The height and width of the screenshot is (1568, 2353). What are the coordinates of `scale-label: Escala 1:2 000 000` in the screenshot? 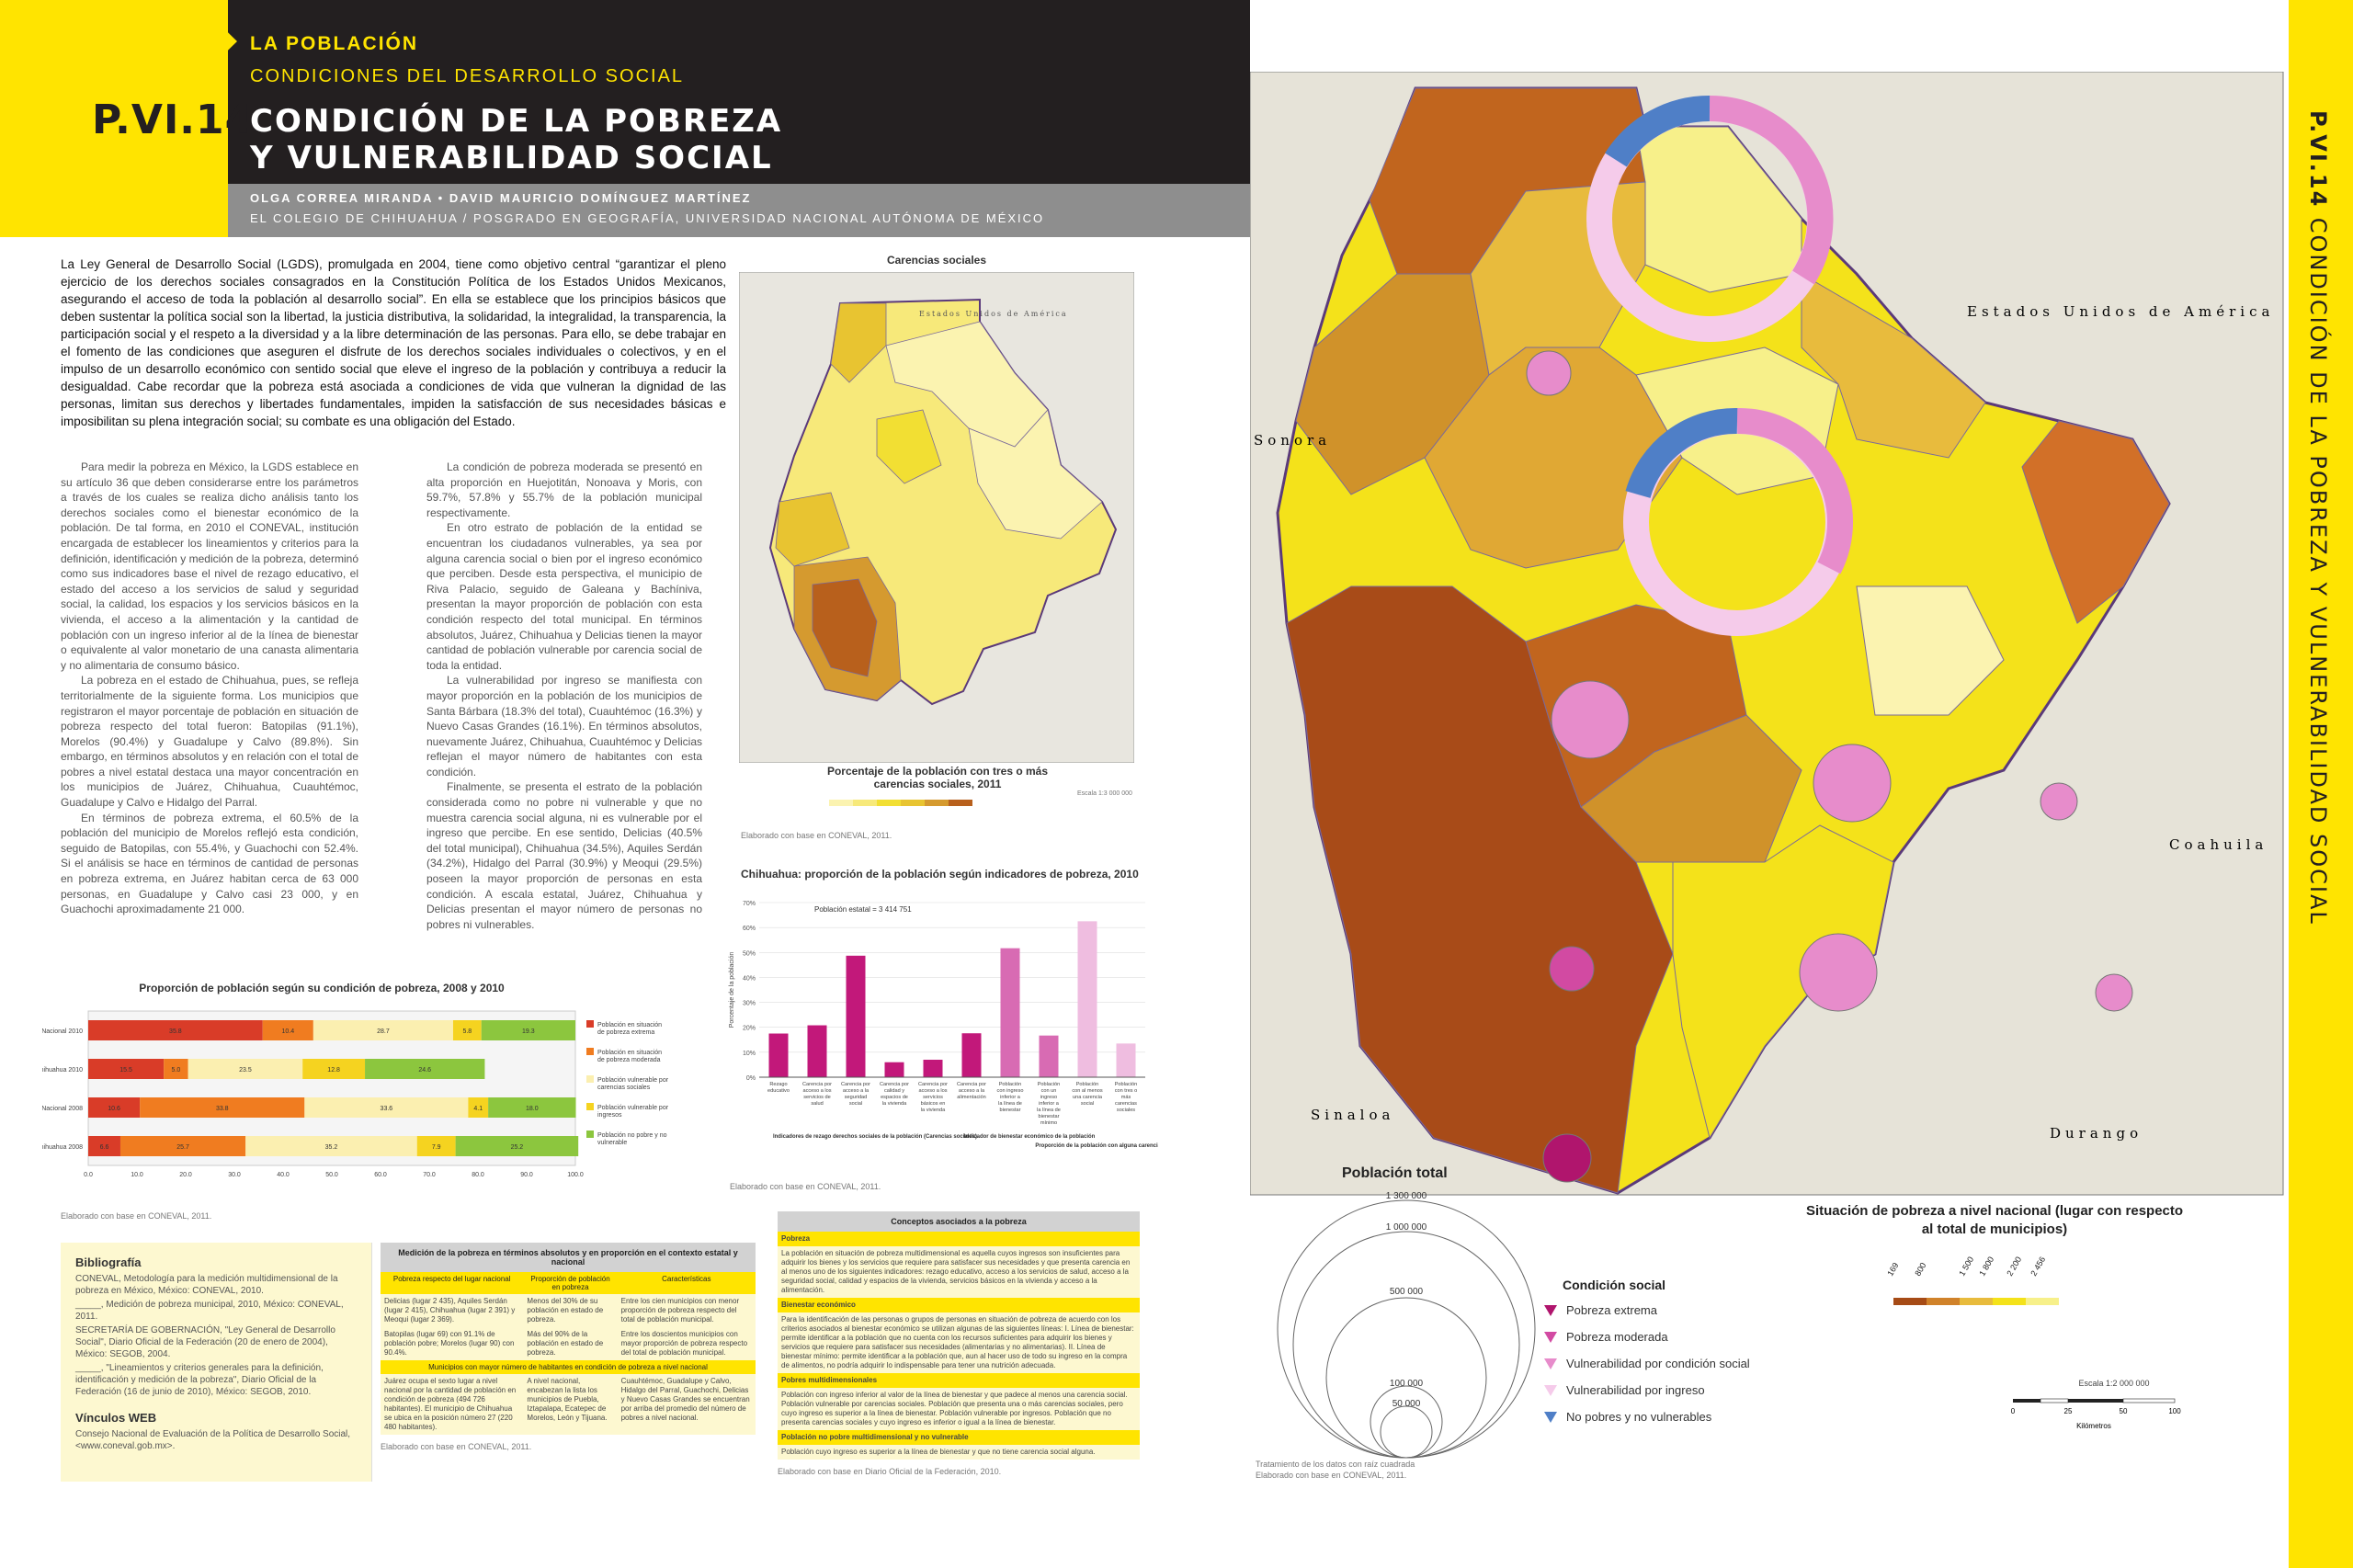 It's located at (2114, 1383).